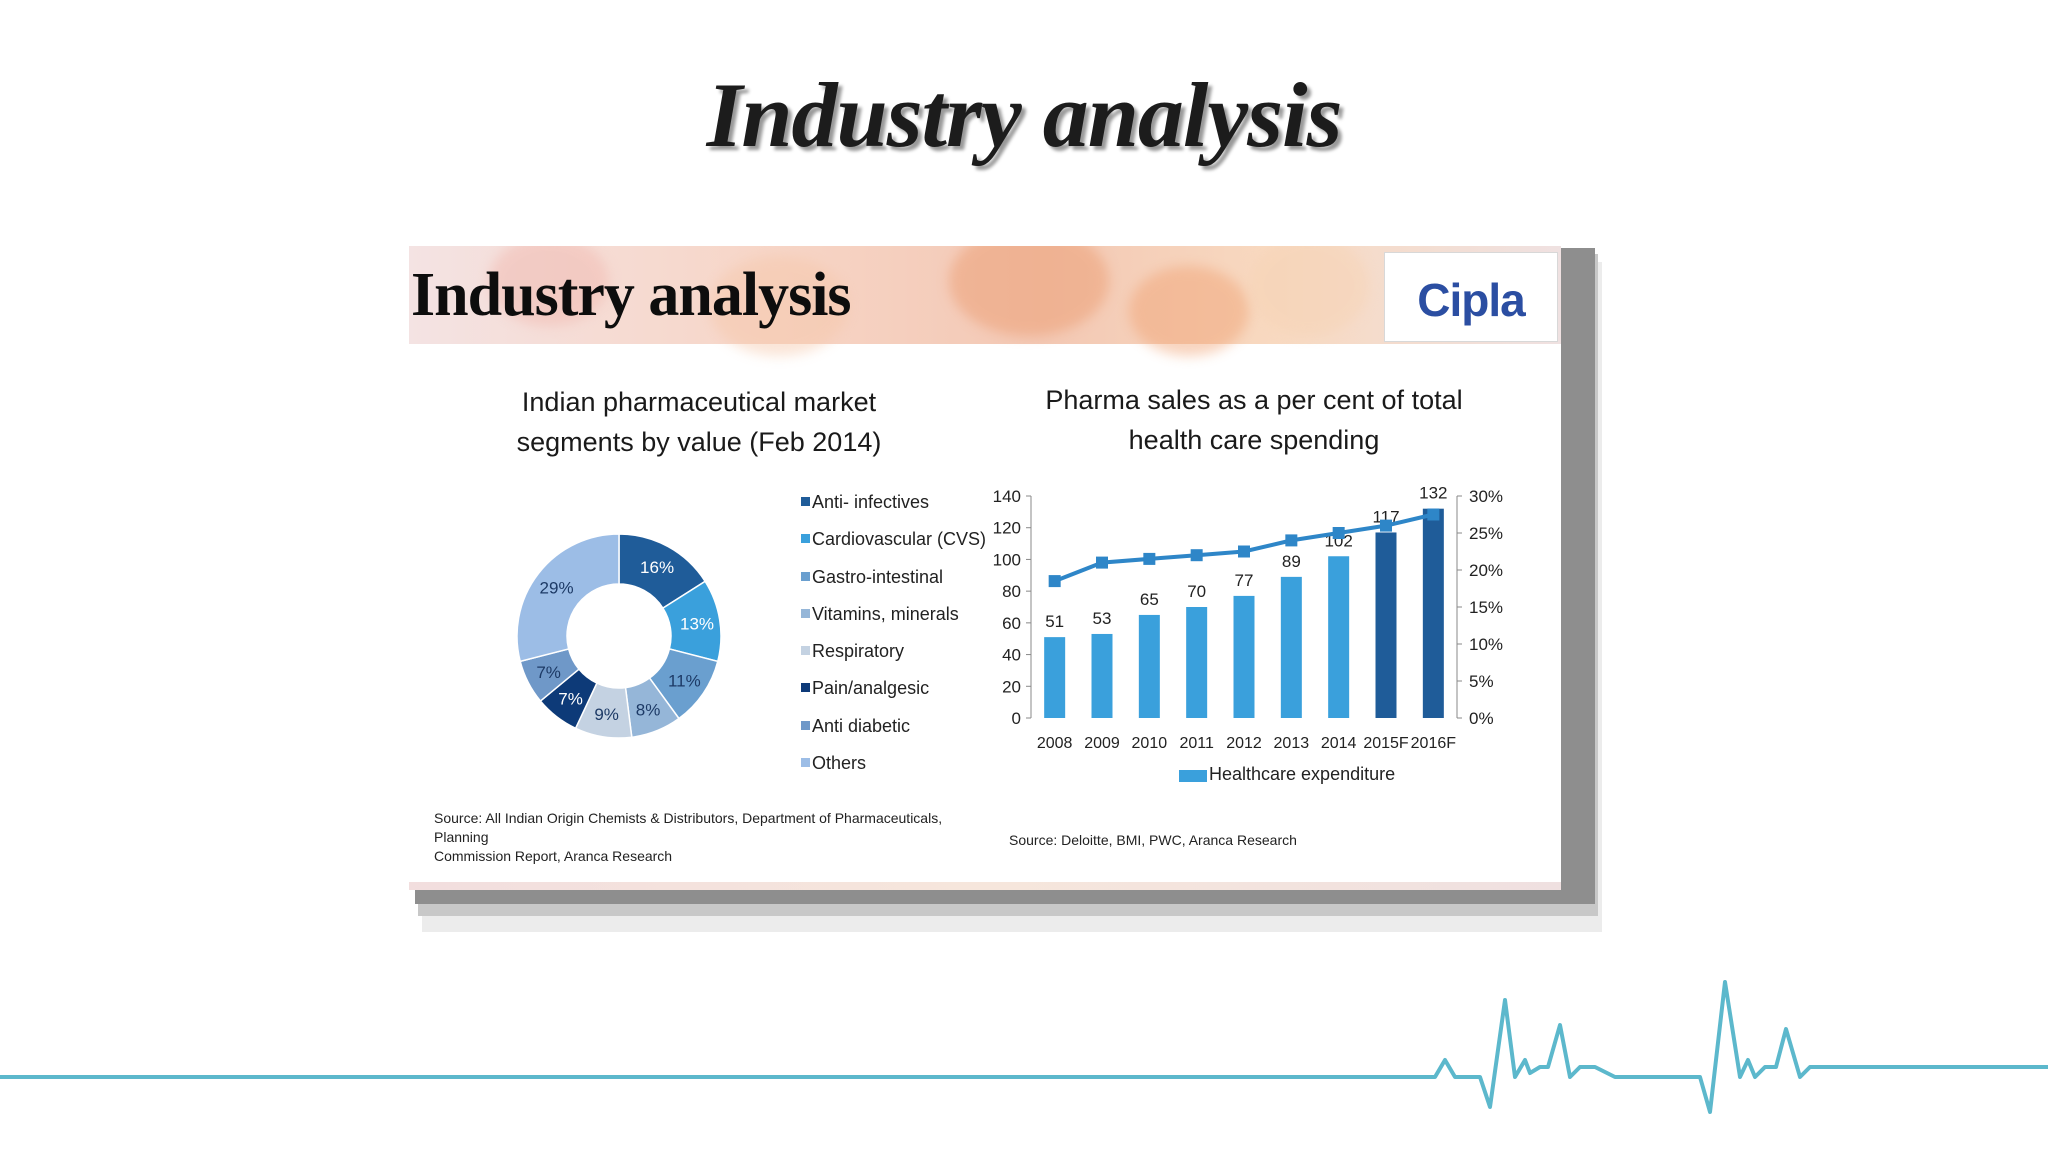 The image size is (2048, 1152). Describe the element at coordinates (1007, 559) in the screenshot. I see `y-tick-label: 100` at that location.